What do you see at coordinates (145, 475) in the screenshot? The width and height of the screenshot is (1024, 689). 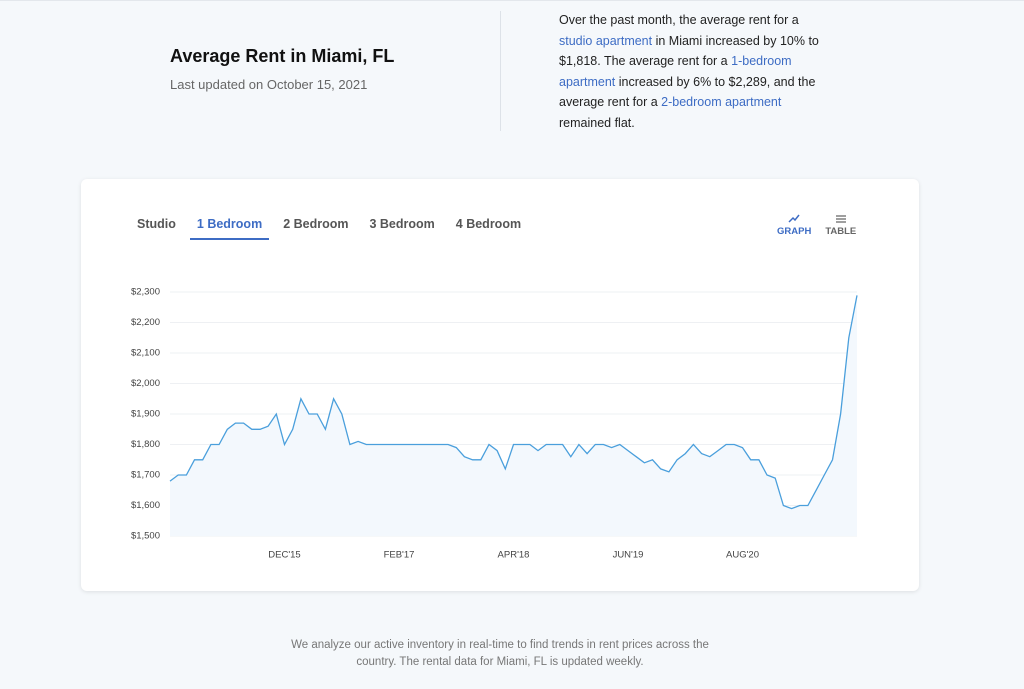 I see `y-tick-label: $1,700` at bounding box center [145, 475].